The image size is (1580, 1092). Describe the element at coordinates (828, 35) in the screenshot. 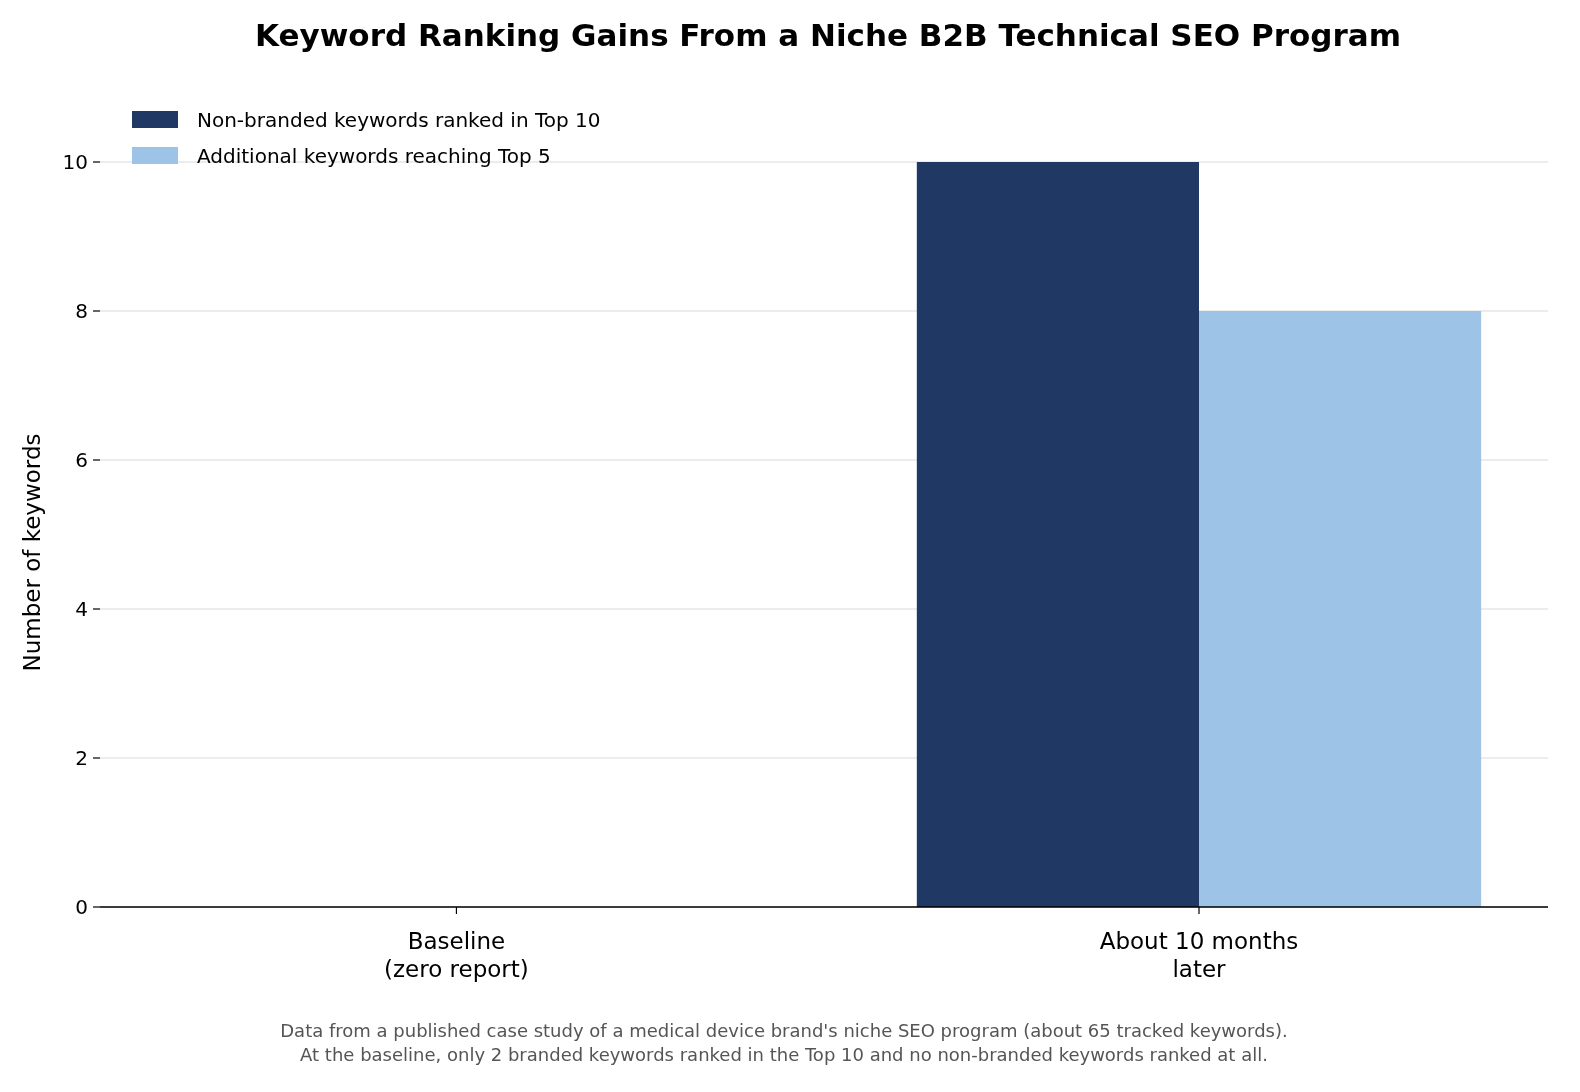

I see `chart-title: Keyword Ranking Gains From a Niche B2B Technical SEO Program` at that location.